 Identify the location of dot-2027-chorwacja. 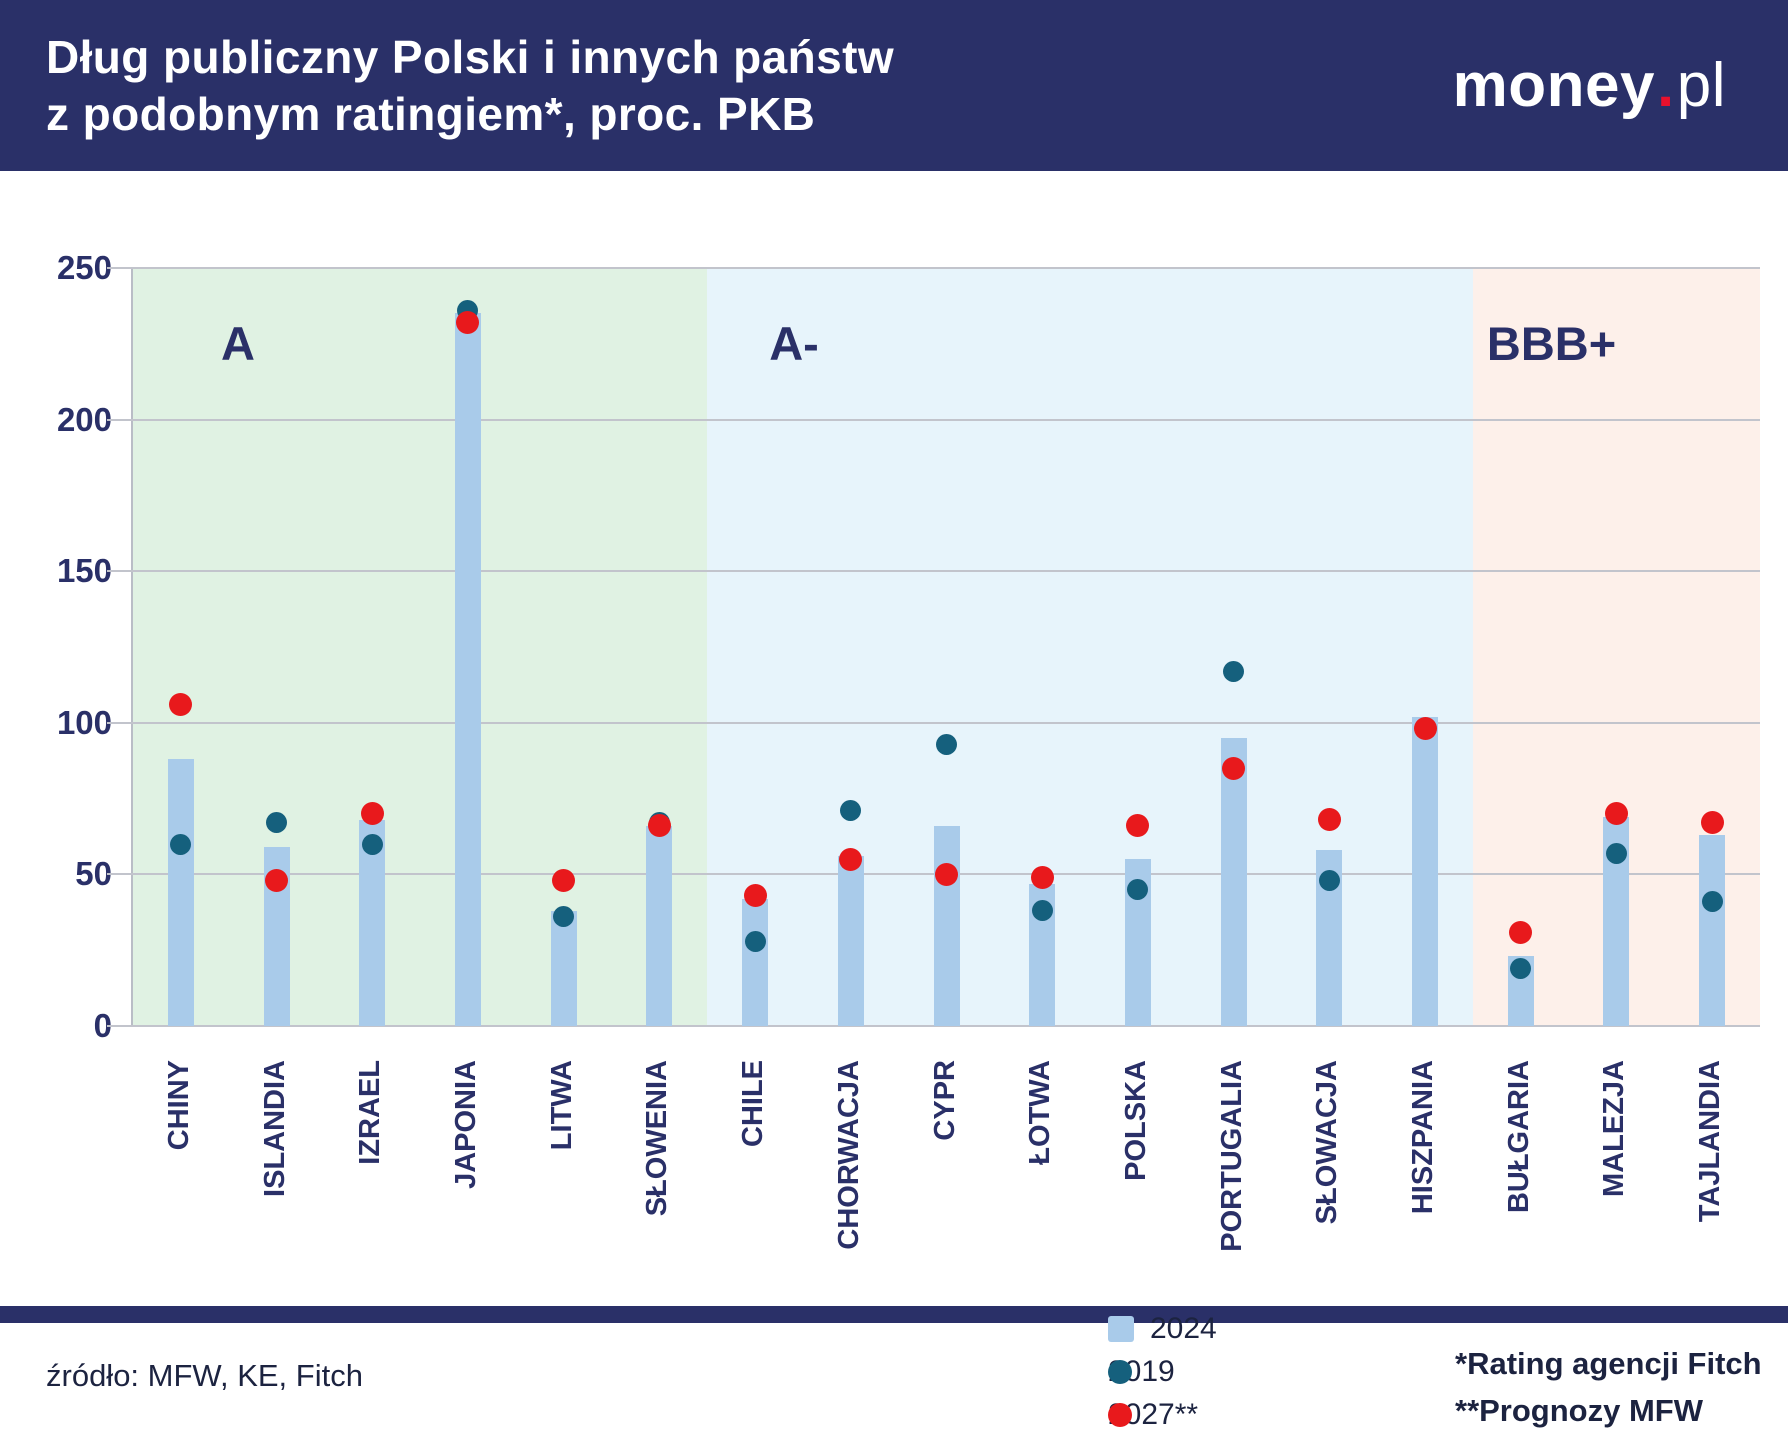
(851, 859).